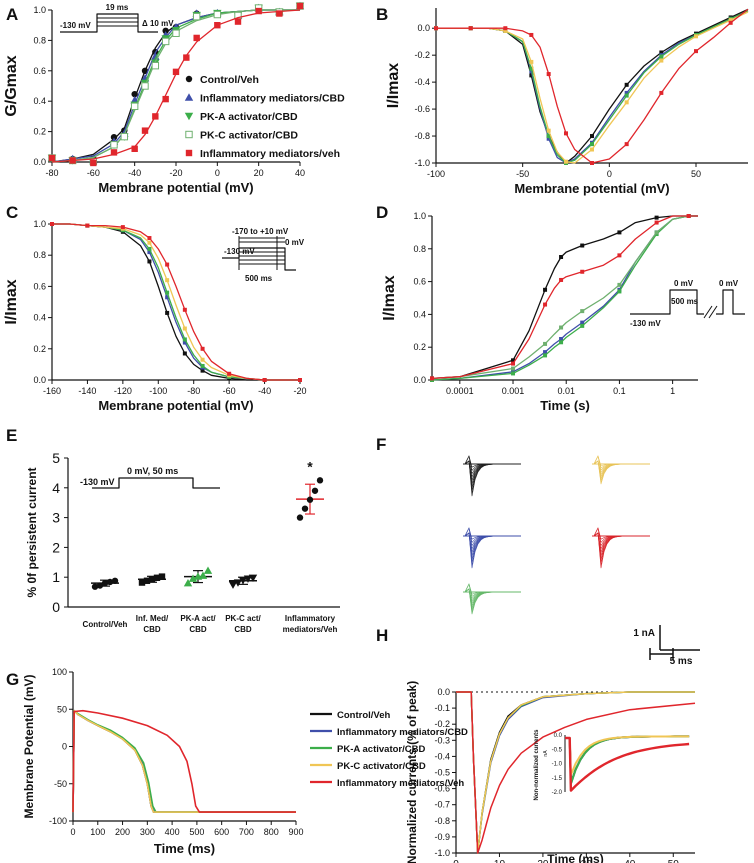 The width and height of the screenshot is (754, 863). What do you see at coordinates (105, 624) in the screenshot?
I see `category-label: Control/Veh` at bounding box center [105, 624].